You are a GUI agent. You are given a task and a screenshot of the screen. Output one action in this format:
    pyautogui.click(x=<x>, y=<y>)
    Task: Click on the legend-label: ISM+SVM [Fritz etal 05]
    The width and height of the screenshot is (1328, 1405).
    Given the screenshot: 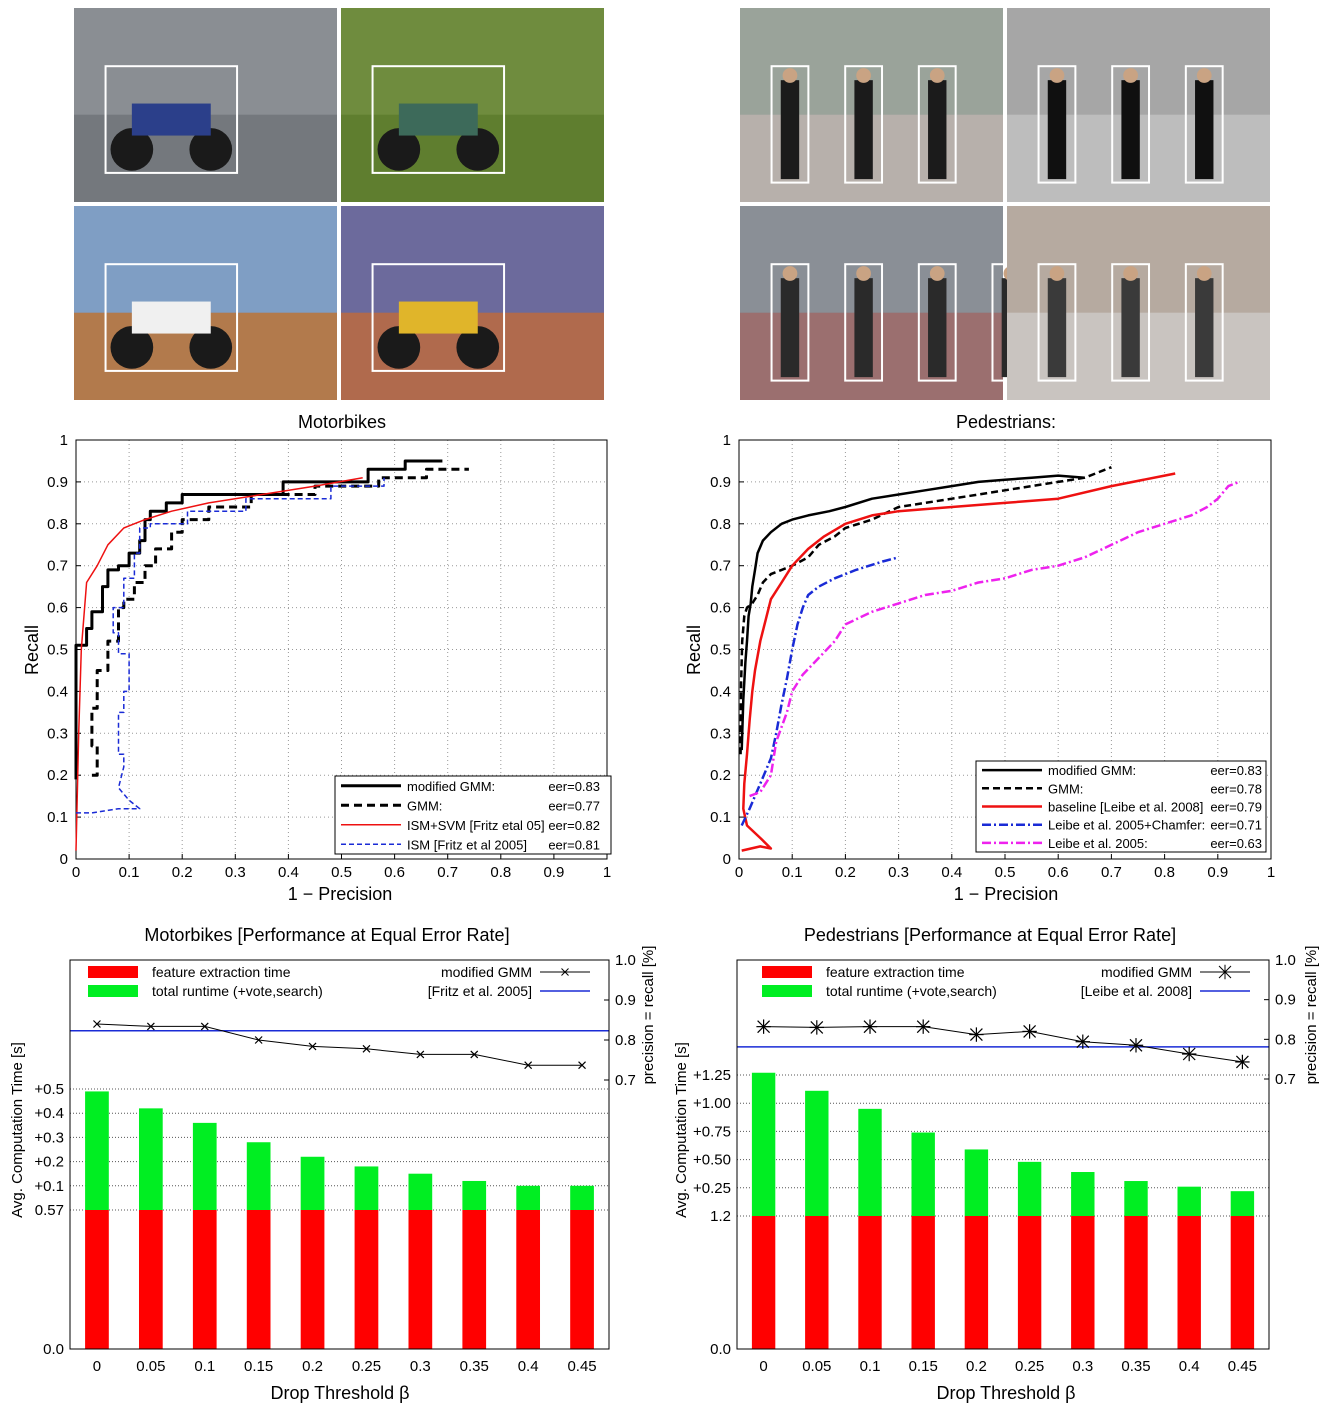 What is the action you would take?
    pyautogui.click(x=476, y=825)
    